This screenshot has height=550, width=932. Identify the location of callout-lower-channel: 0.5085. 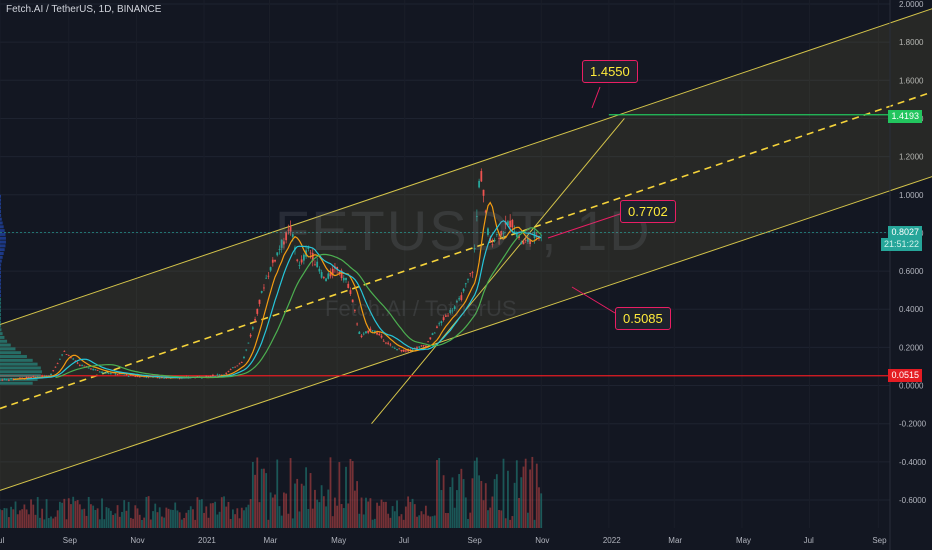
(643, 318).